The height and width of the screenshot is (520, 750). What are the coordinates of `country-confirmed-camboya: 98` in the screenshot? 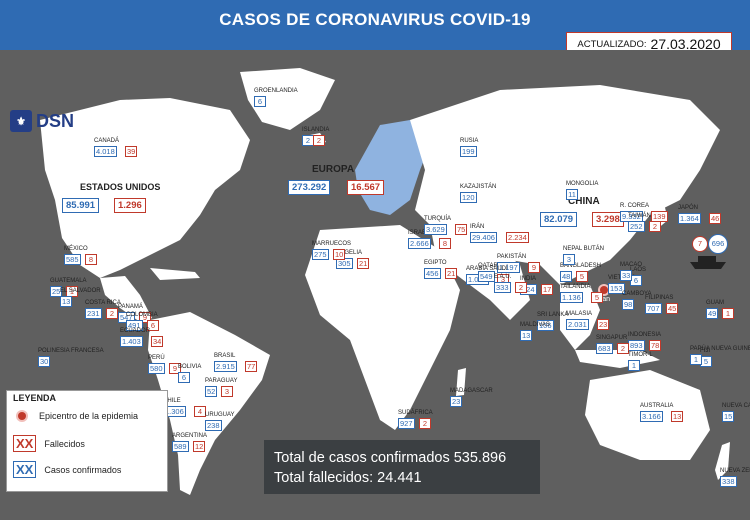 It's located at (628, 304).